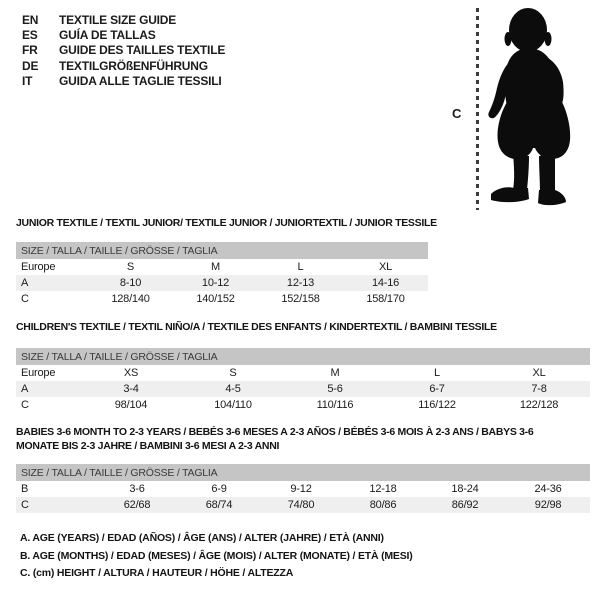 The width and height of the screenshot is (600, 600). I want to click on size-cell: 12-18, so click(383, 489).